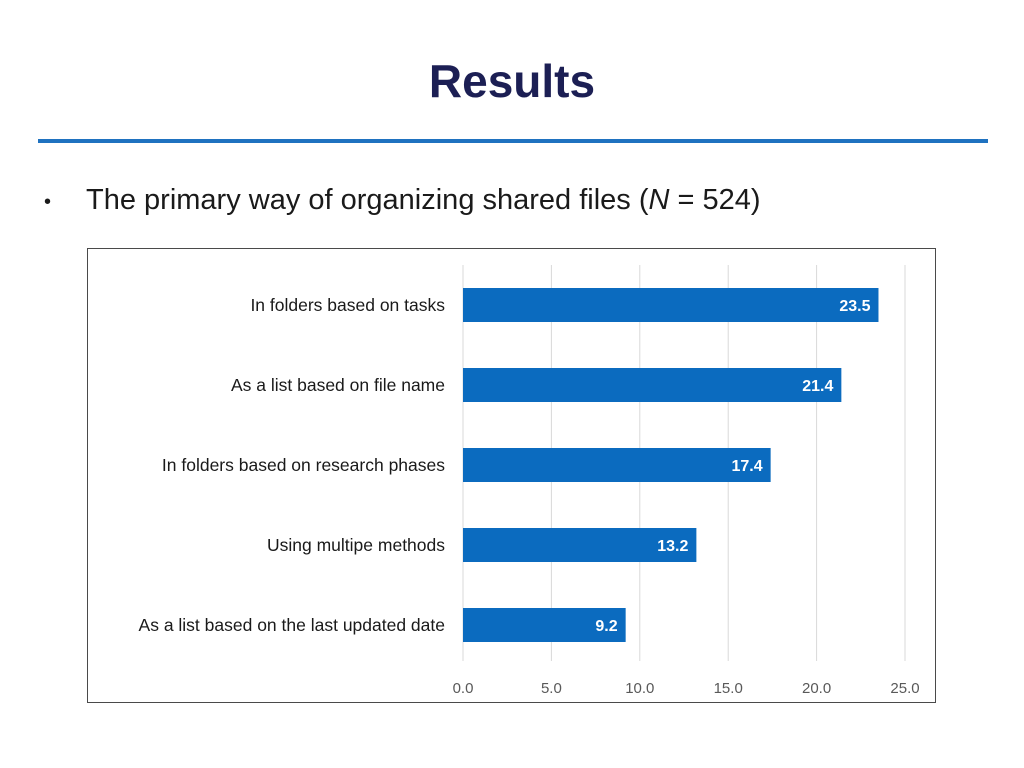  What do you see at coordinates (292, 625) in the screenshot?
I see `category-label: As a list based on the last updated date` at bounding box center [292, 625].